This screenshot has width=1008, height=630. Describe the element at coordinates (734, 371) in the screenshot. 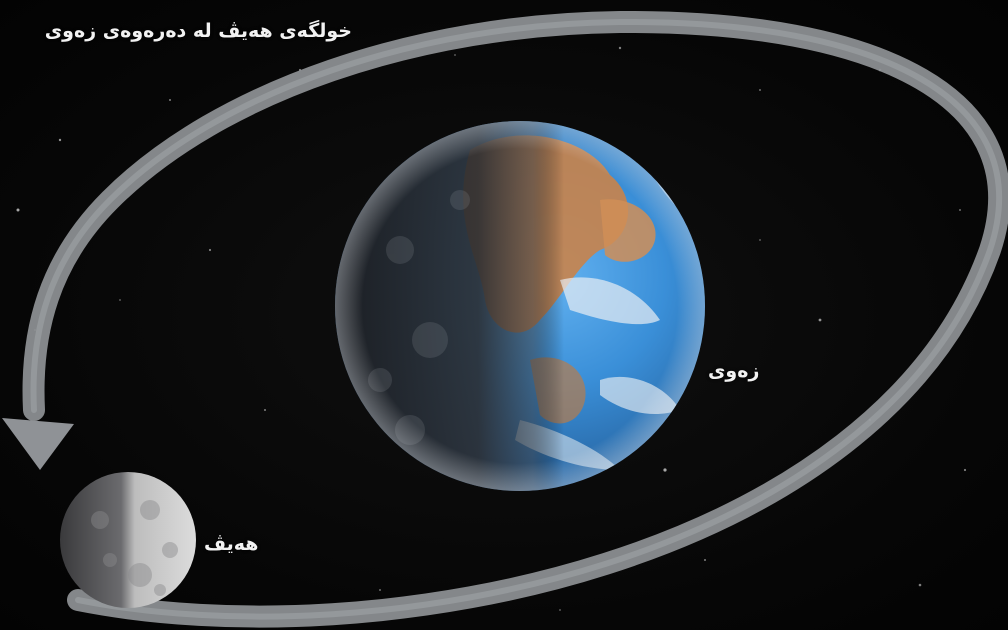

I see `earth-label: زەوی` at that location.